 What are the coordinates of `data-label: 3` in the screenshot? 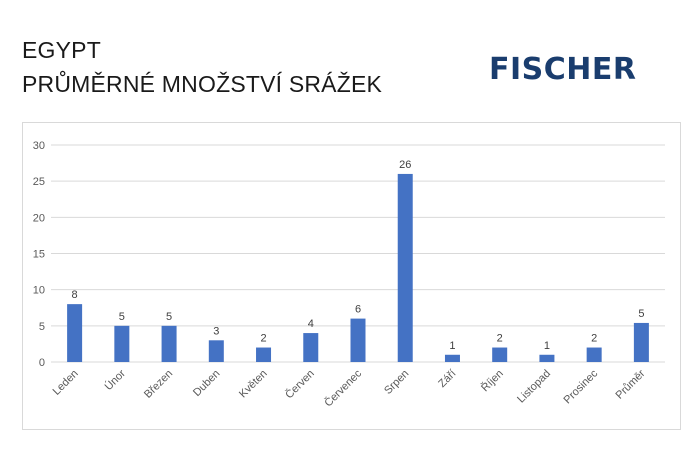 It's located at (216, 331).